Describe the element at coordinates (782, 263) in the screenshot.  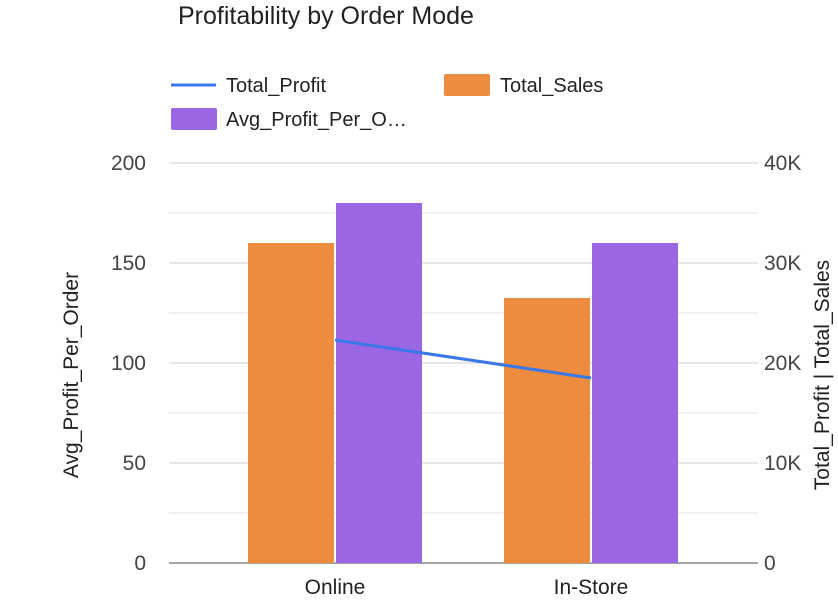
I see `right-tick-label: 30K` at that location.